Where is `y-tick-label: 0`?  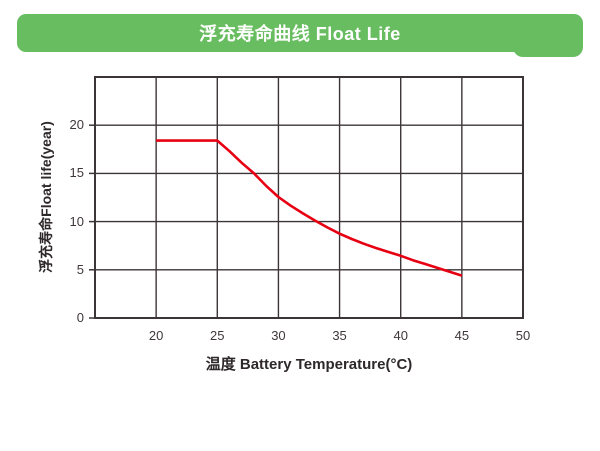
y-tick-label: 0 is located at coordinates (80, 317).